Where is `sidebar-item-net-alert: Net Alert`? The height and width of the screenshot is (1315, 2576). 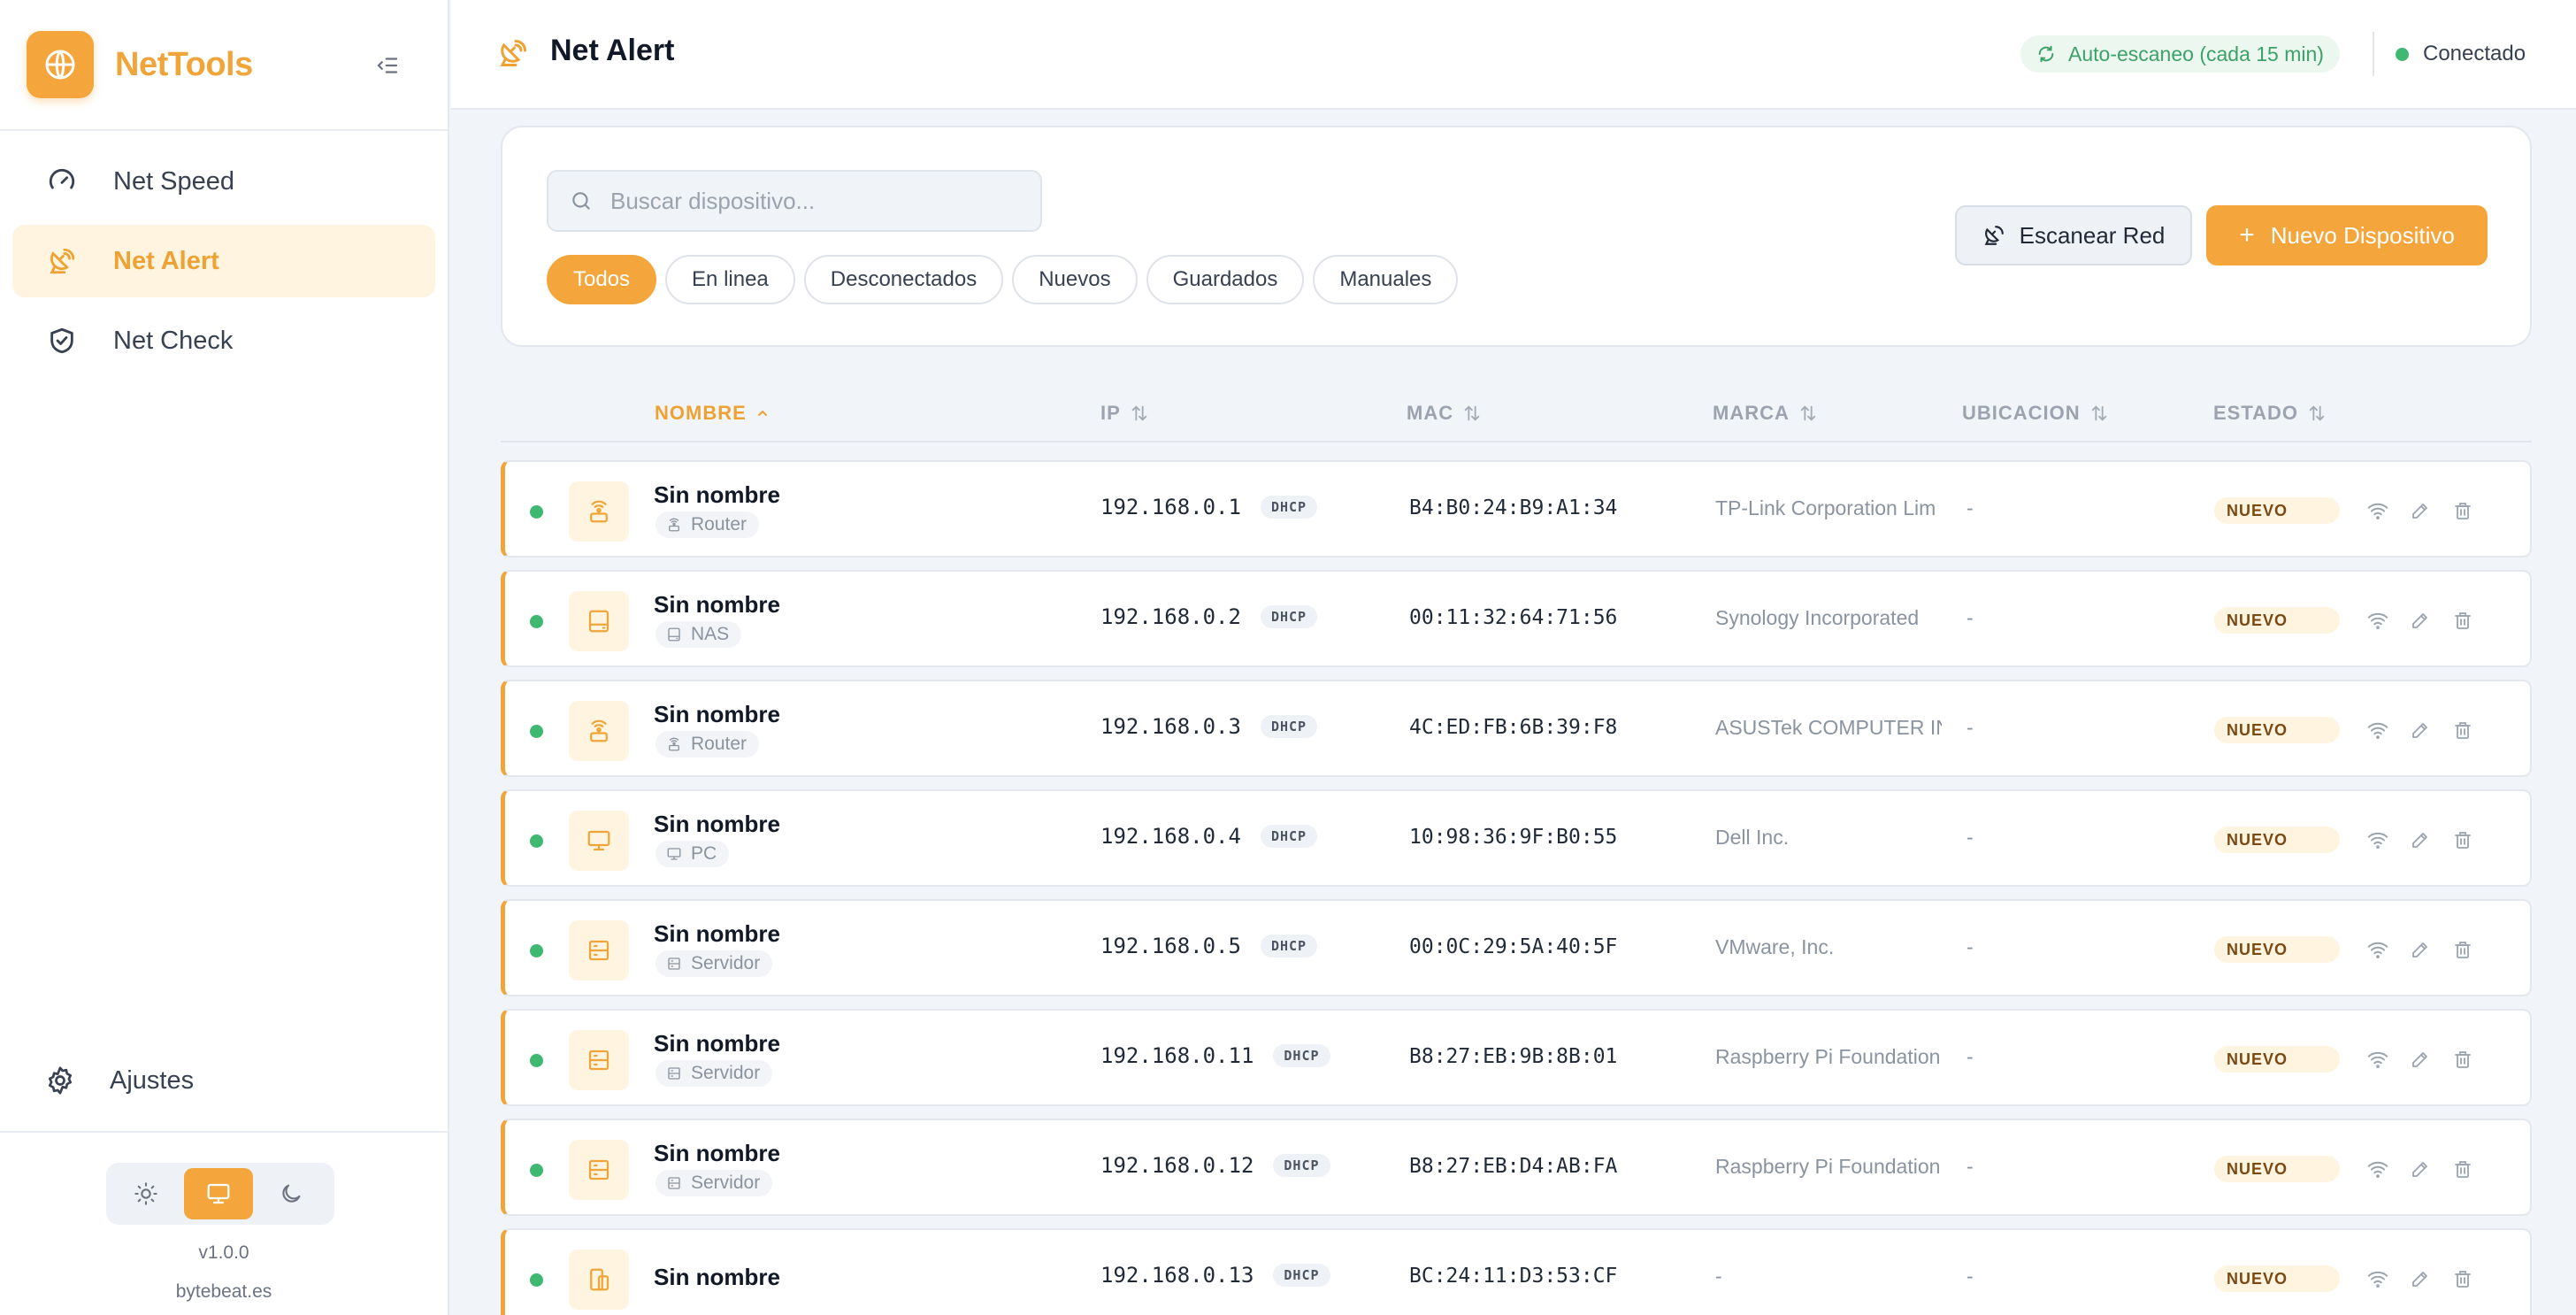 sidebar-item-net-alert: Net Alert is located at coordinates (223, 261).